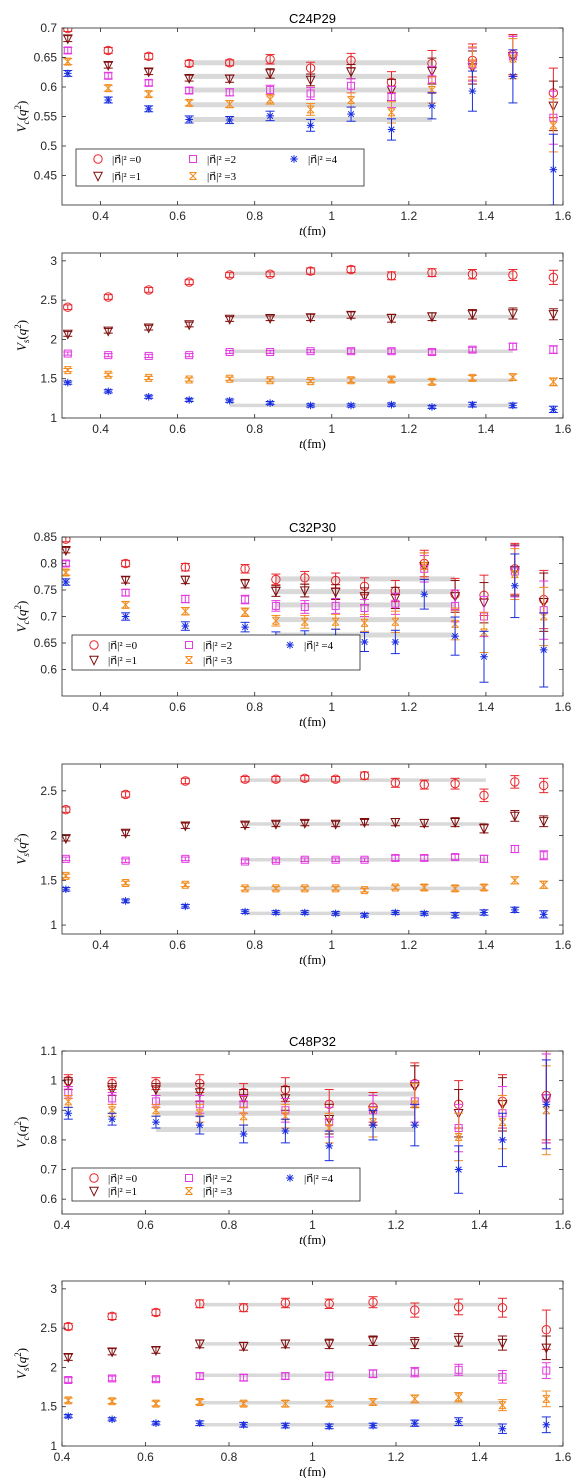  Describe the element at coordinates (46, 58) in the screenshot. I see `y-tick-label: 0.65` at that location.